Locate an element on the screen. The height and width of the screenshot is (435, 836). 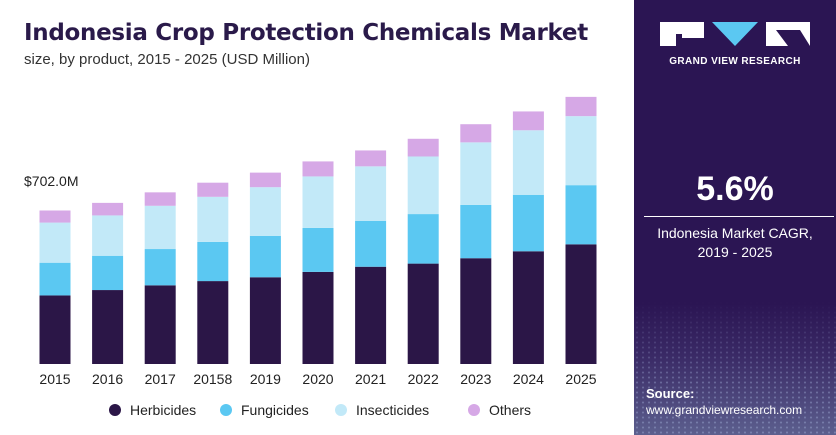
grand-view-research-logo-icon is located at coordinates (735, 34).